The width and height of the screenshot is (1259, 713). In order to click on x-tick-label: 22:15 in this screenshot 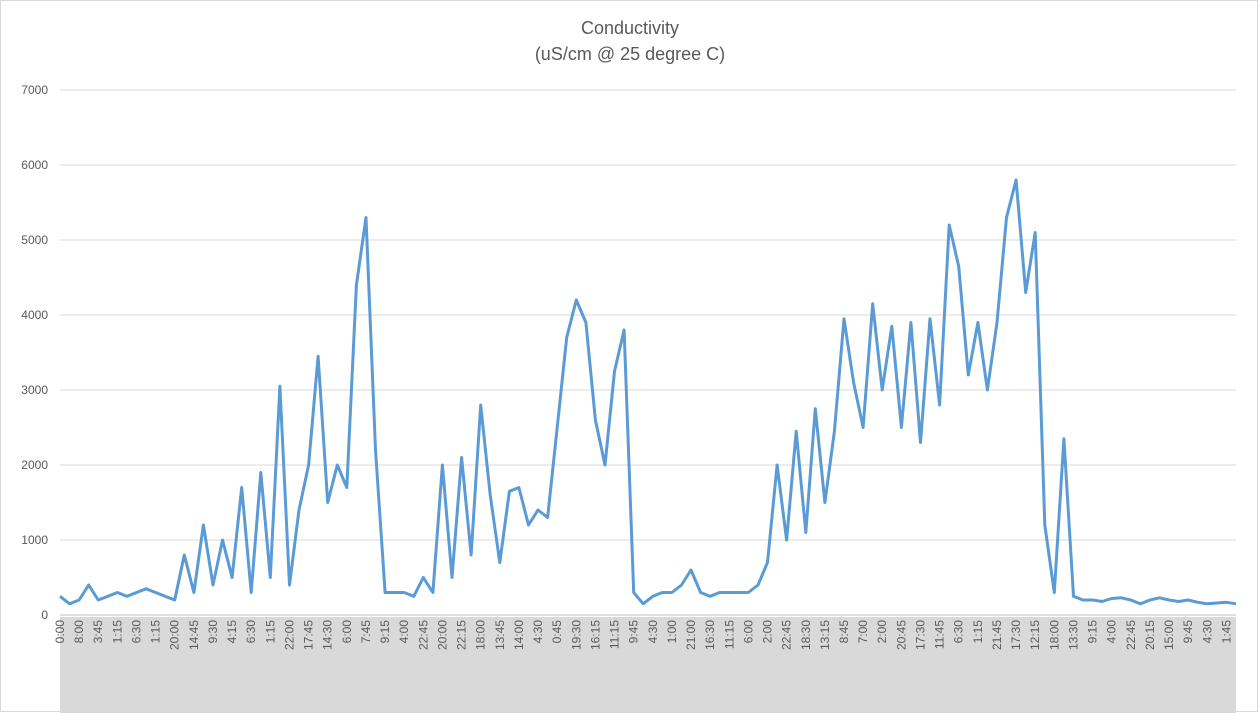, I will do `click(462, 635)`.